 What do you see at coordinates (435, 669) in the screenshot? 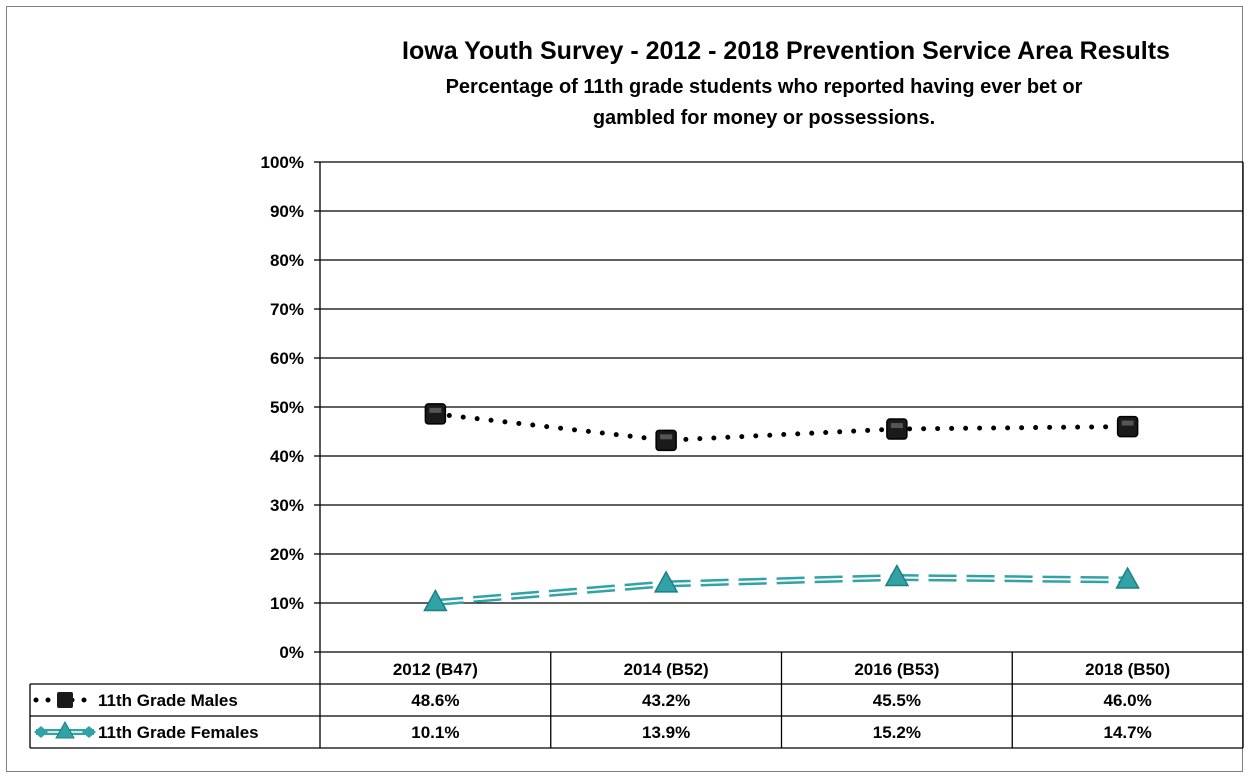
I see `x-category-label: 2012 (B47)` at bounding box center [435, 669].